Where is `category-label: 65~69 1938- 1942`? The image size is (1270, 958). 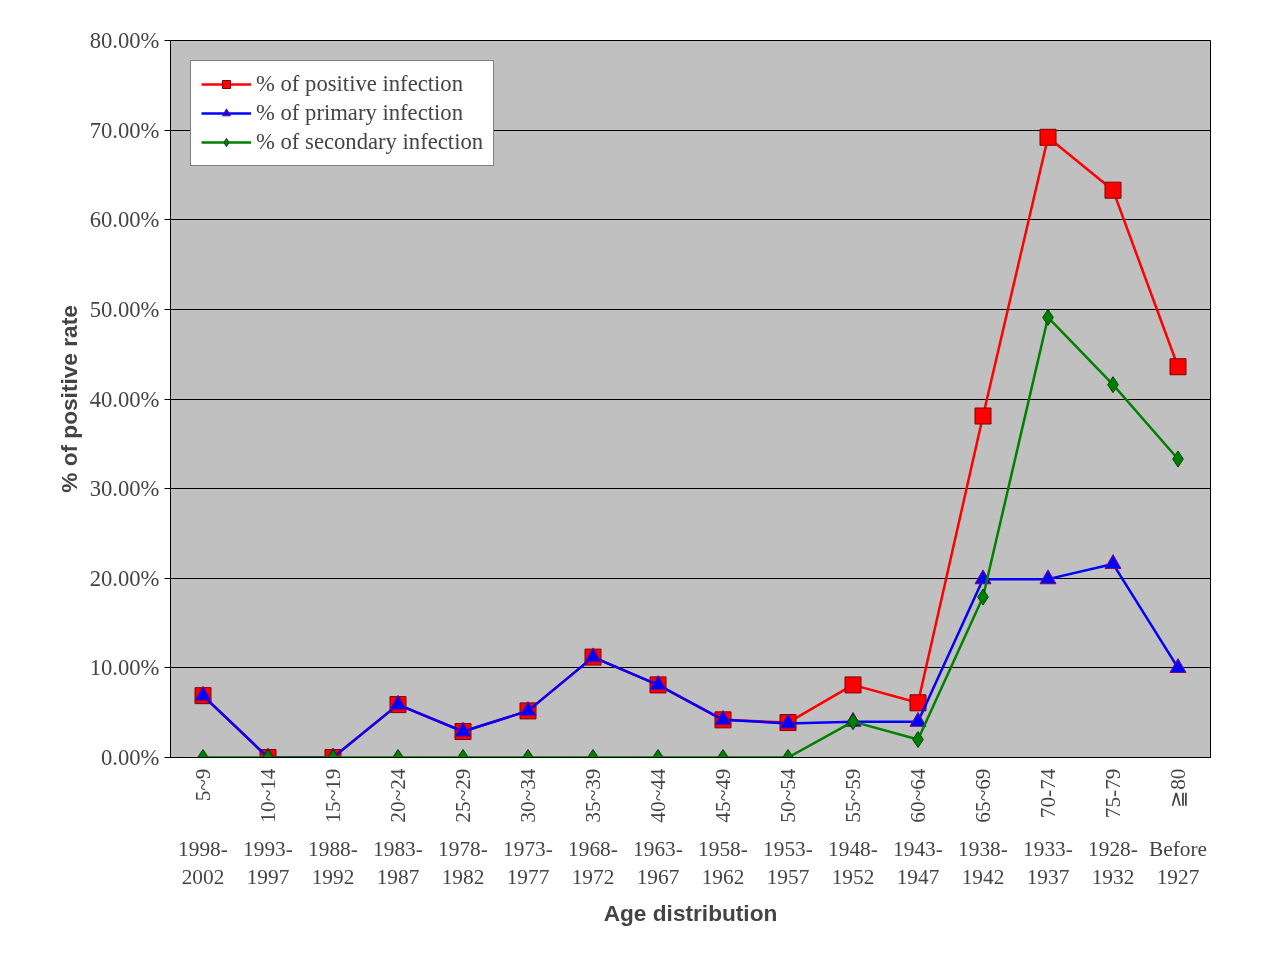
category-label: 65~69 1938- 1942 is located at coordinates (983, 829).